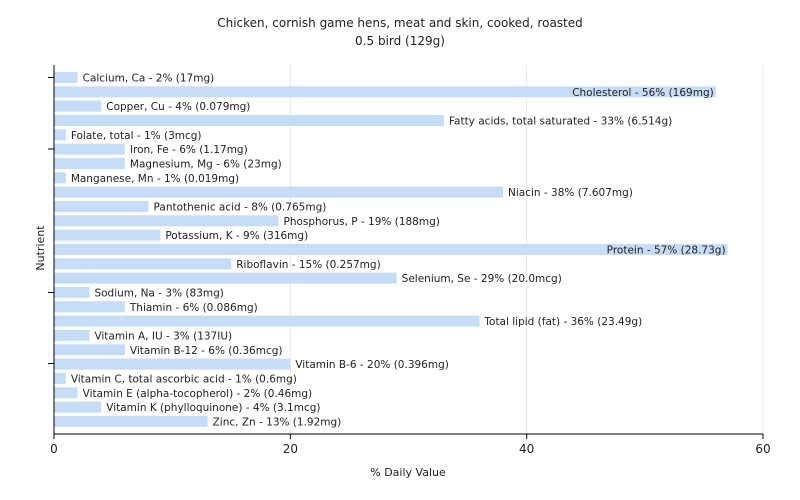  What do you see at coordinates (643, 93) in the screenshot?
I see `bar-label-1: Cholesterol - 56% (169mg)` at bounding box center [643, 93].